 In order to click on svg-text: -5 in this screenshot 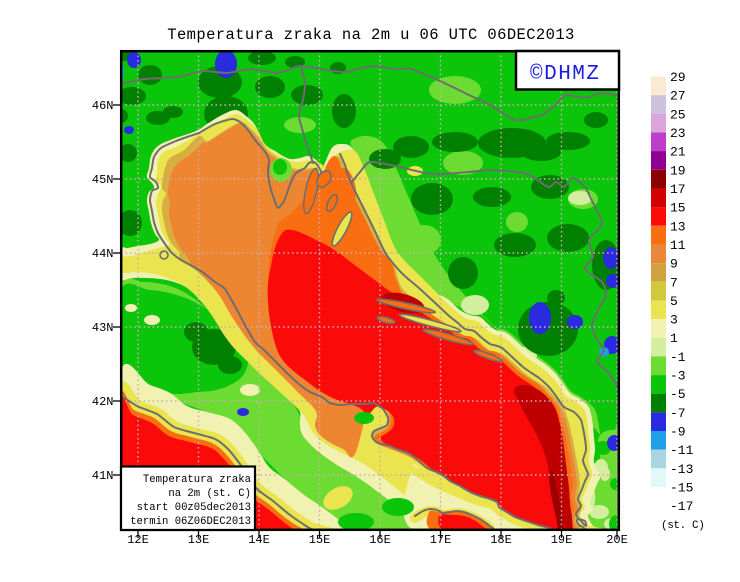, I will do `click(678, 394)`.